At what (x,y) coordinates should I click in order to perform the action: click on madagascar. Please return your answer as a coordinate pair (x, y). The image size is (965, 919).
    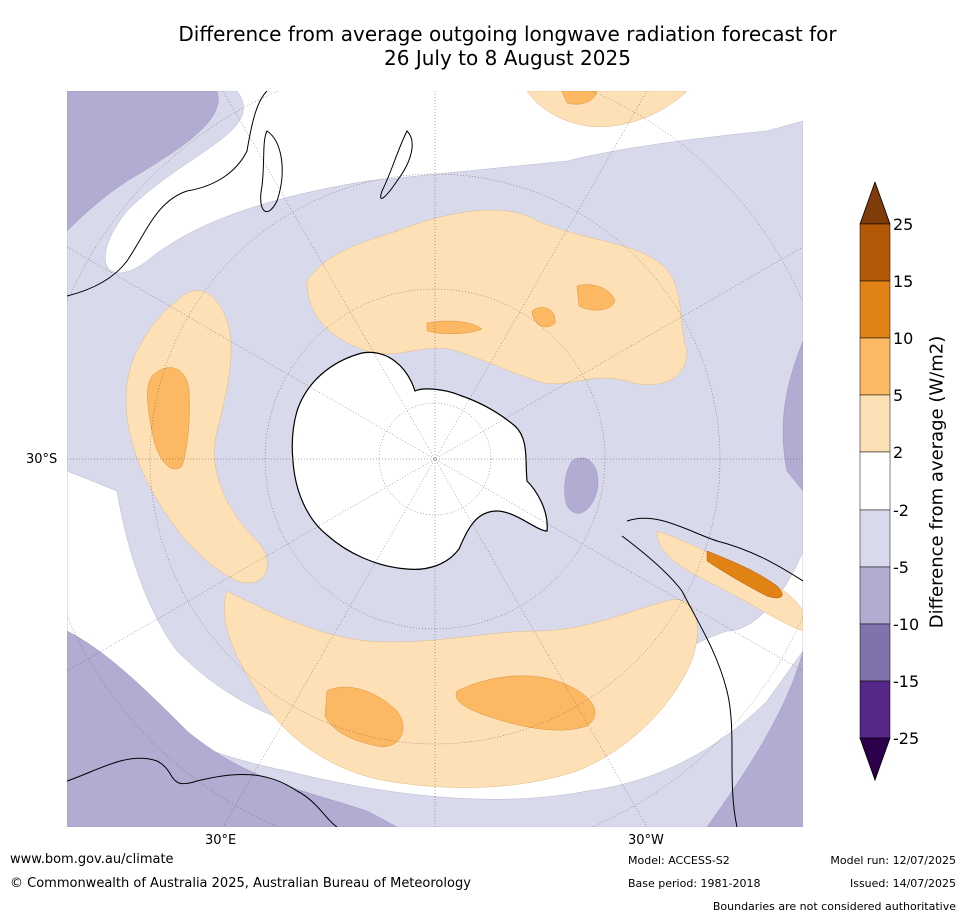
    Looking at the image, I should click on (271, 171).